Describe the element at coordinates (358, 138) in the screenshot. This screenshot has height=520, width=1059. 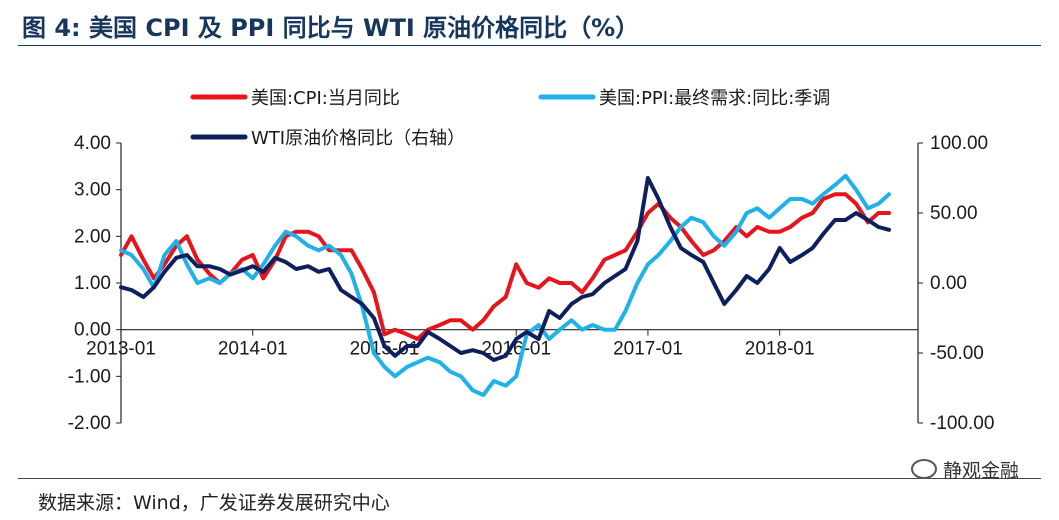
I see `legend-label-wti: WTI原油价格同比（右轴）` at that location.